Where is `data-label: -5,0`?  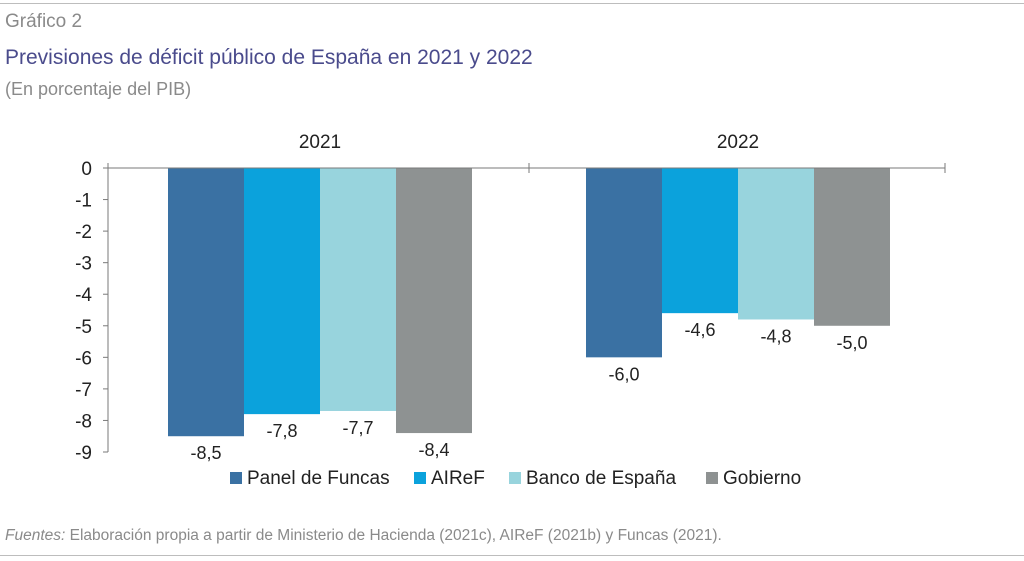 data-label: -5,0 is located at coordinates (851, 343).